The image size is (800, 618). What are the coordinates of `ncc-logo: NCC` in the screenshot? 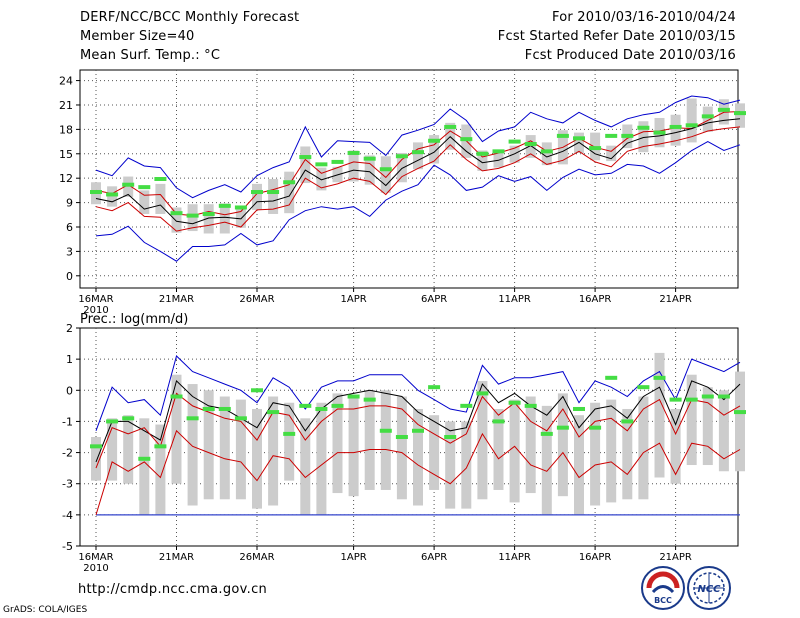 It's located at (709, 588).